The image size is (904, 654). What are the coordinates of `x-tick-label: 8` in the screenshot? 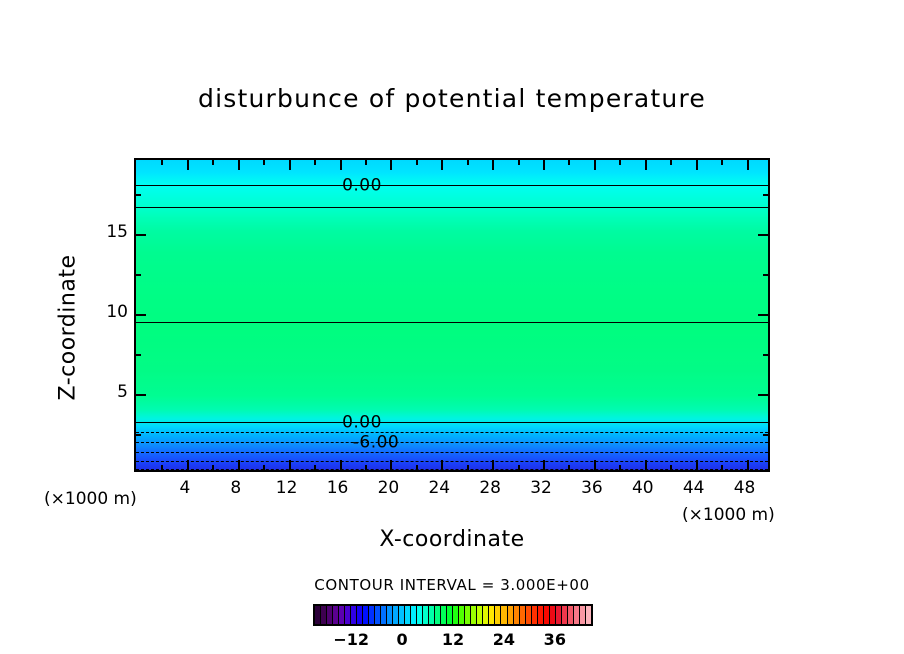 It's located at (236, 488).